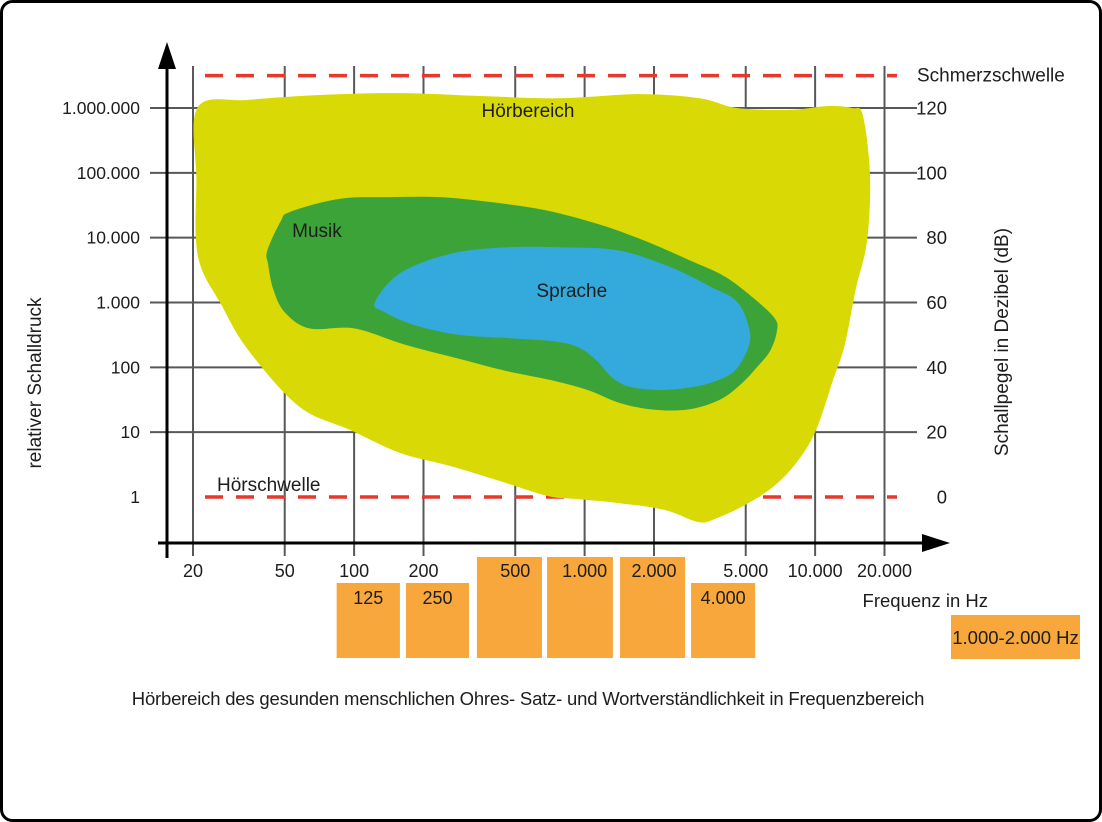 The width and height of the screenshot is (1102, 822). Describe the element at coordinates (936, 432) in the screenshot. I see `y-right-tick-label-20db: 20` at that location.